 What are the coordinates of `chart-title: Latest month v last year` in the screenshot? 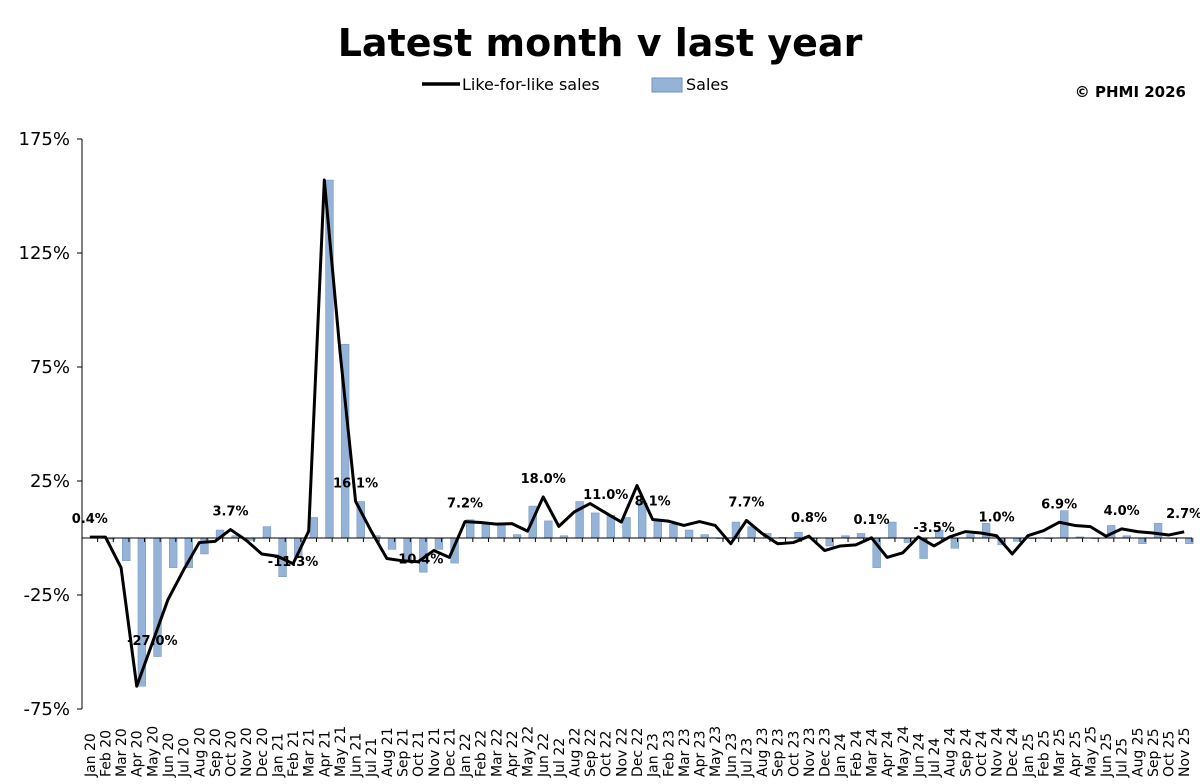 It's located at (600, 43).